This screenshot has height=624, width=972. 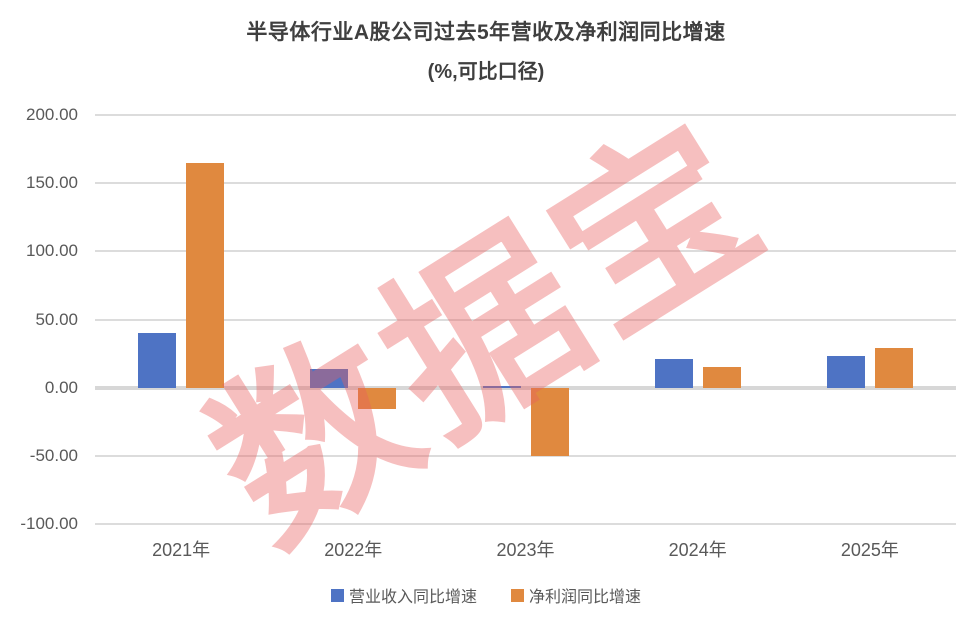 I want to click on legend-item-profit: 净利润同比增速, so click(x=576, y=595).